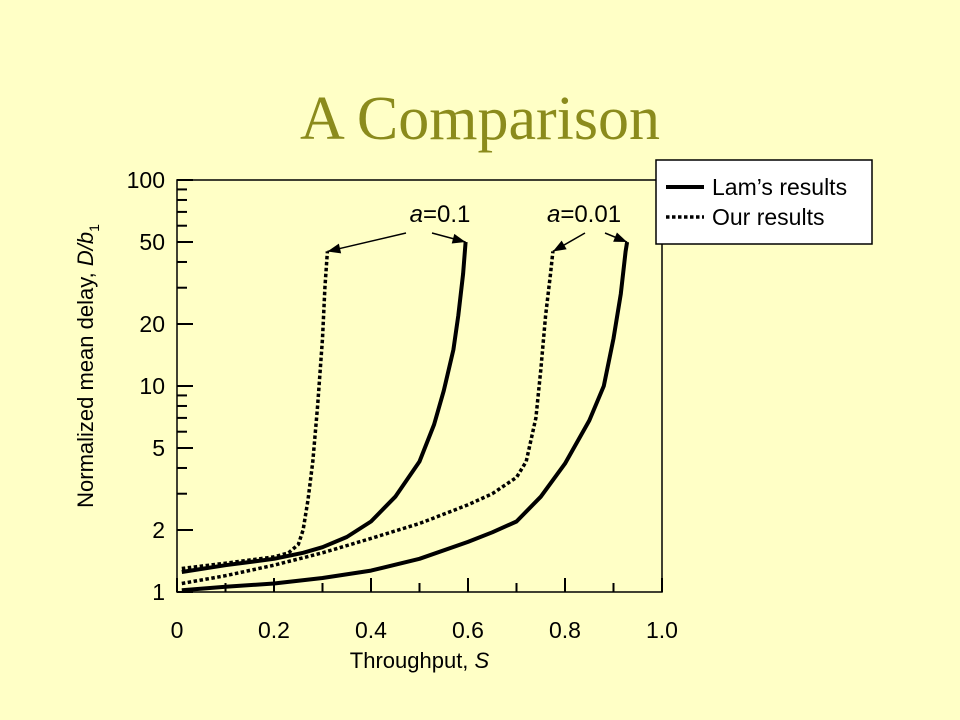 The width and height of the screenshot is (960, 720). Describe the element at coordinates (152, 386) in the screenshot. I see `y-tick-label: 10` at that location.